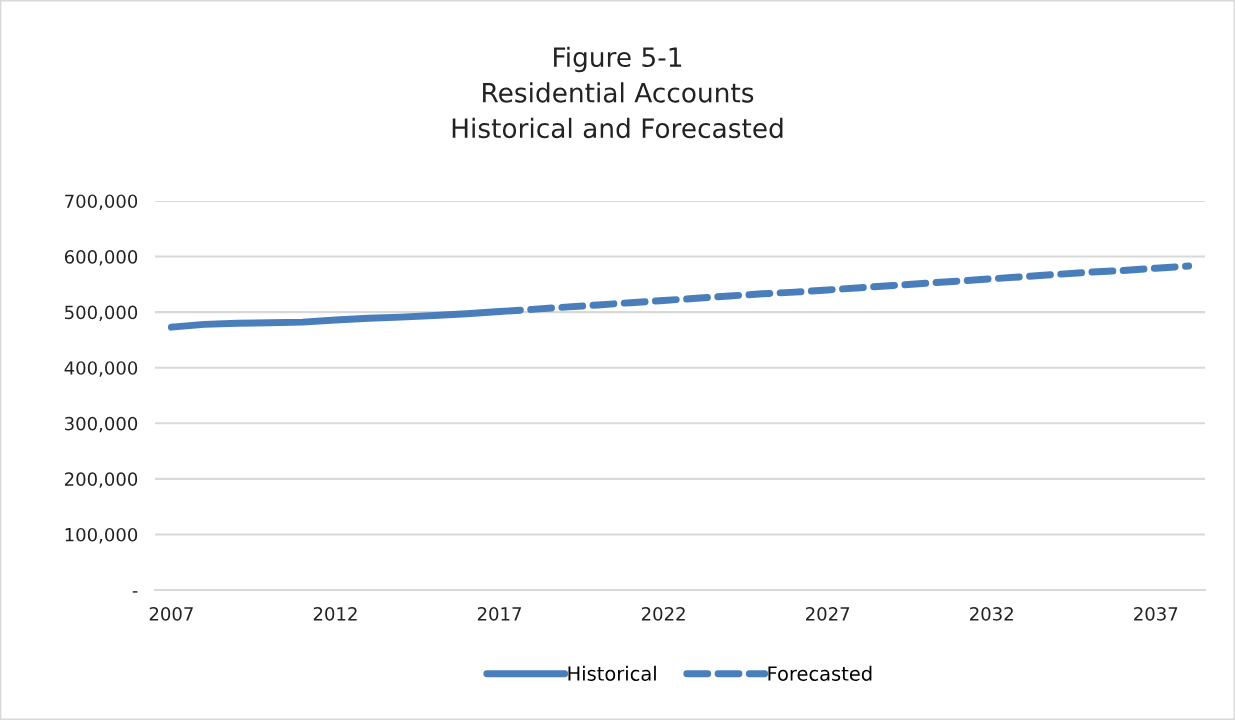 The image size is (1235, 720). I want to click on y-tick-label: 100,000, so click(101, 535).